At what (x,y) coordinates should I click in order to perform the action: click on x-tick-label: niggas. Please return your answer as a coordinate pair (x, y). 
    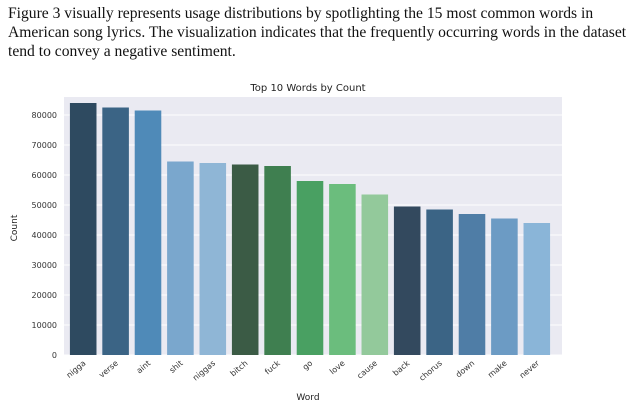
    Looking at the image, I should click on (204, 371).